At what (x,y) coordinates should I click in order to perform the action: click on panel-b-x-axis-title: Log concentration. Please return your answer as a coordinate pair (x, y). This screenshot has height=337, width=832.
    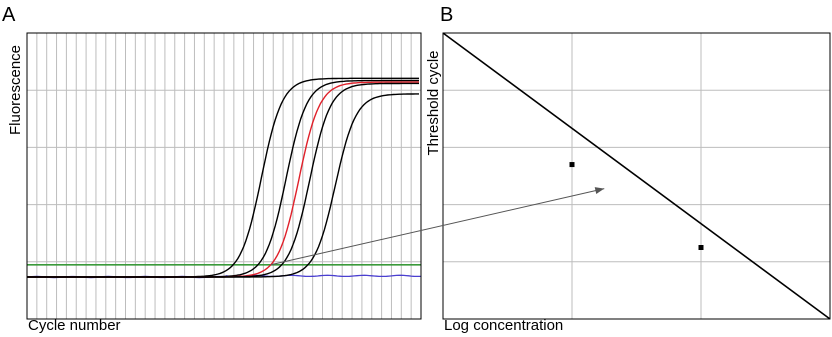
    Looking at the image, I should click on (503, 325).